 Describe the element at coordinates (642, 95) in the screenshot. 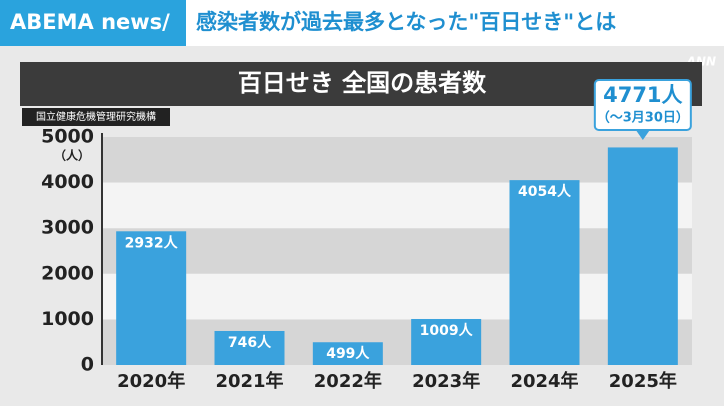

I see `value-label: 4771人` at that location.